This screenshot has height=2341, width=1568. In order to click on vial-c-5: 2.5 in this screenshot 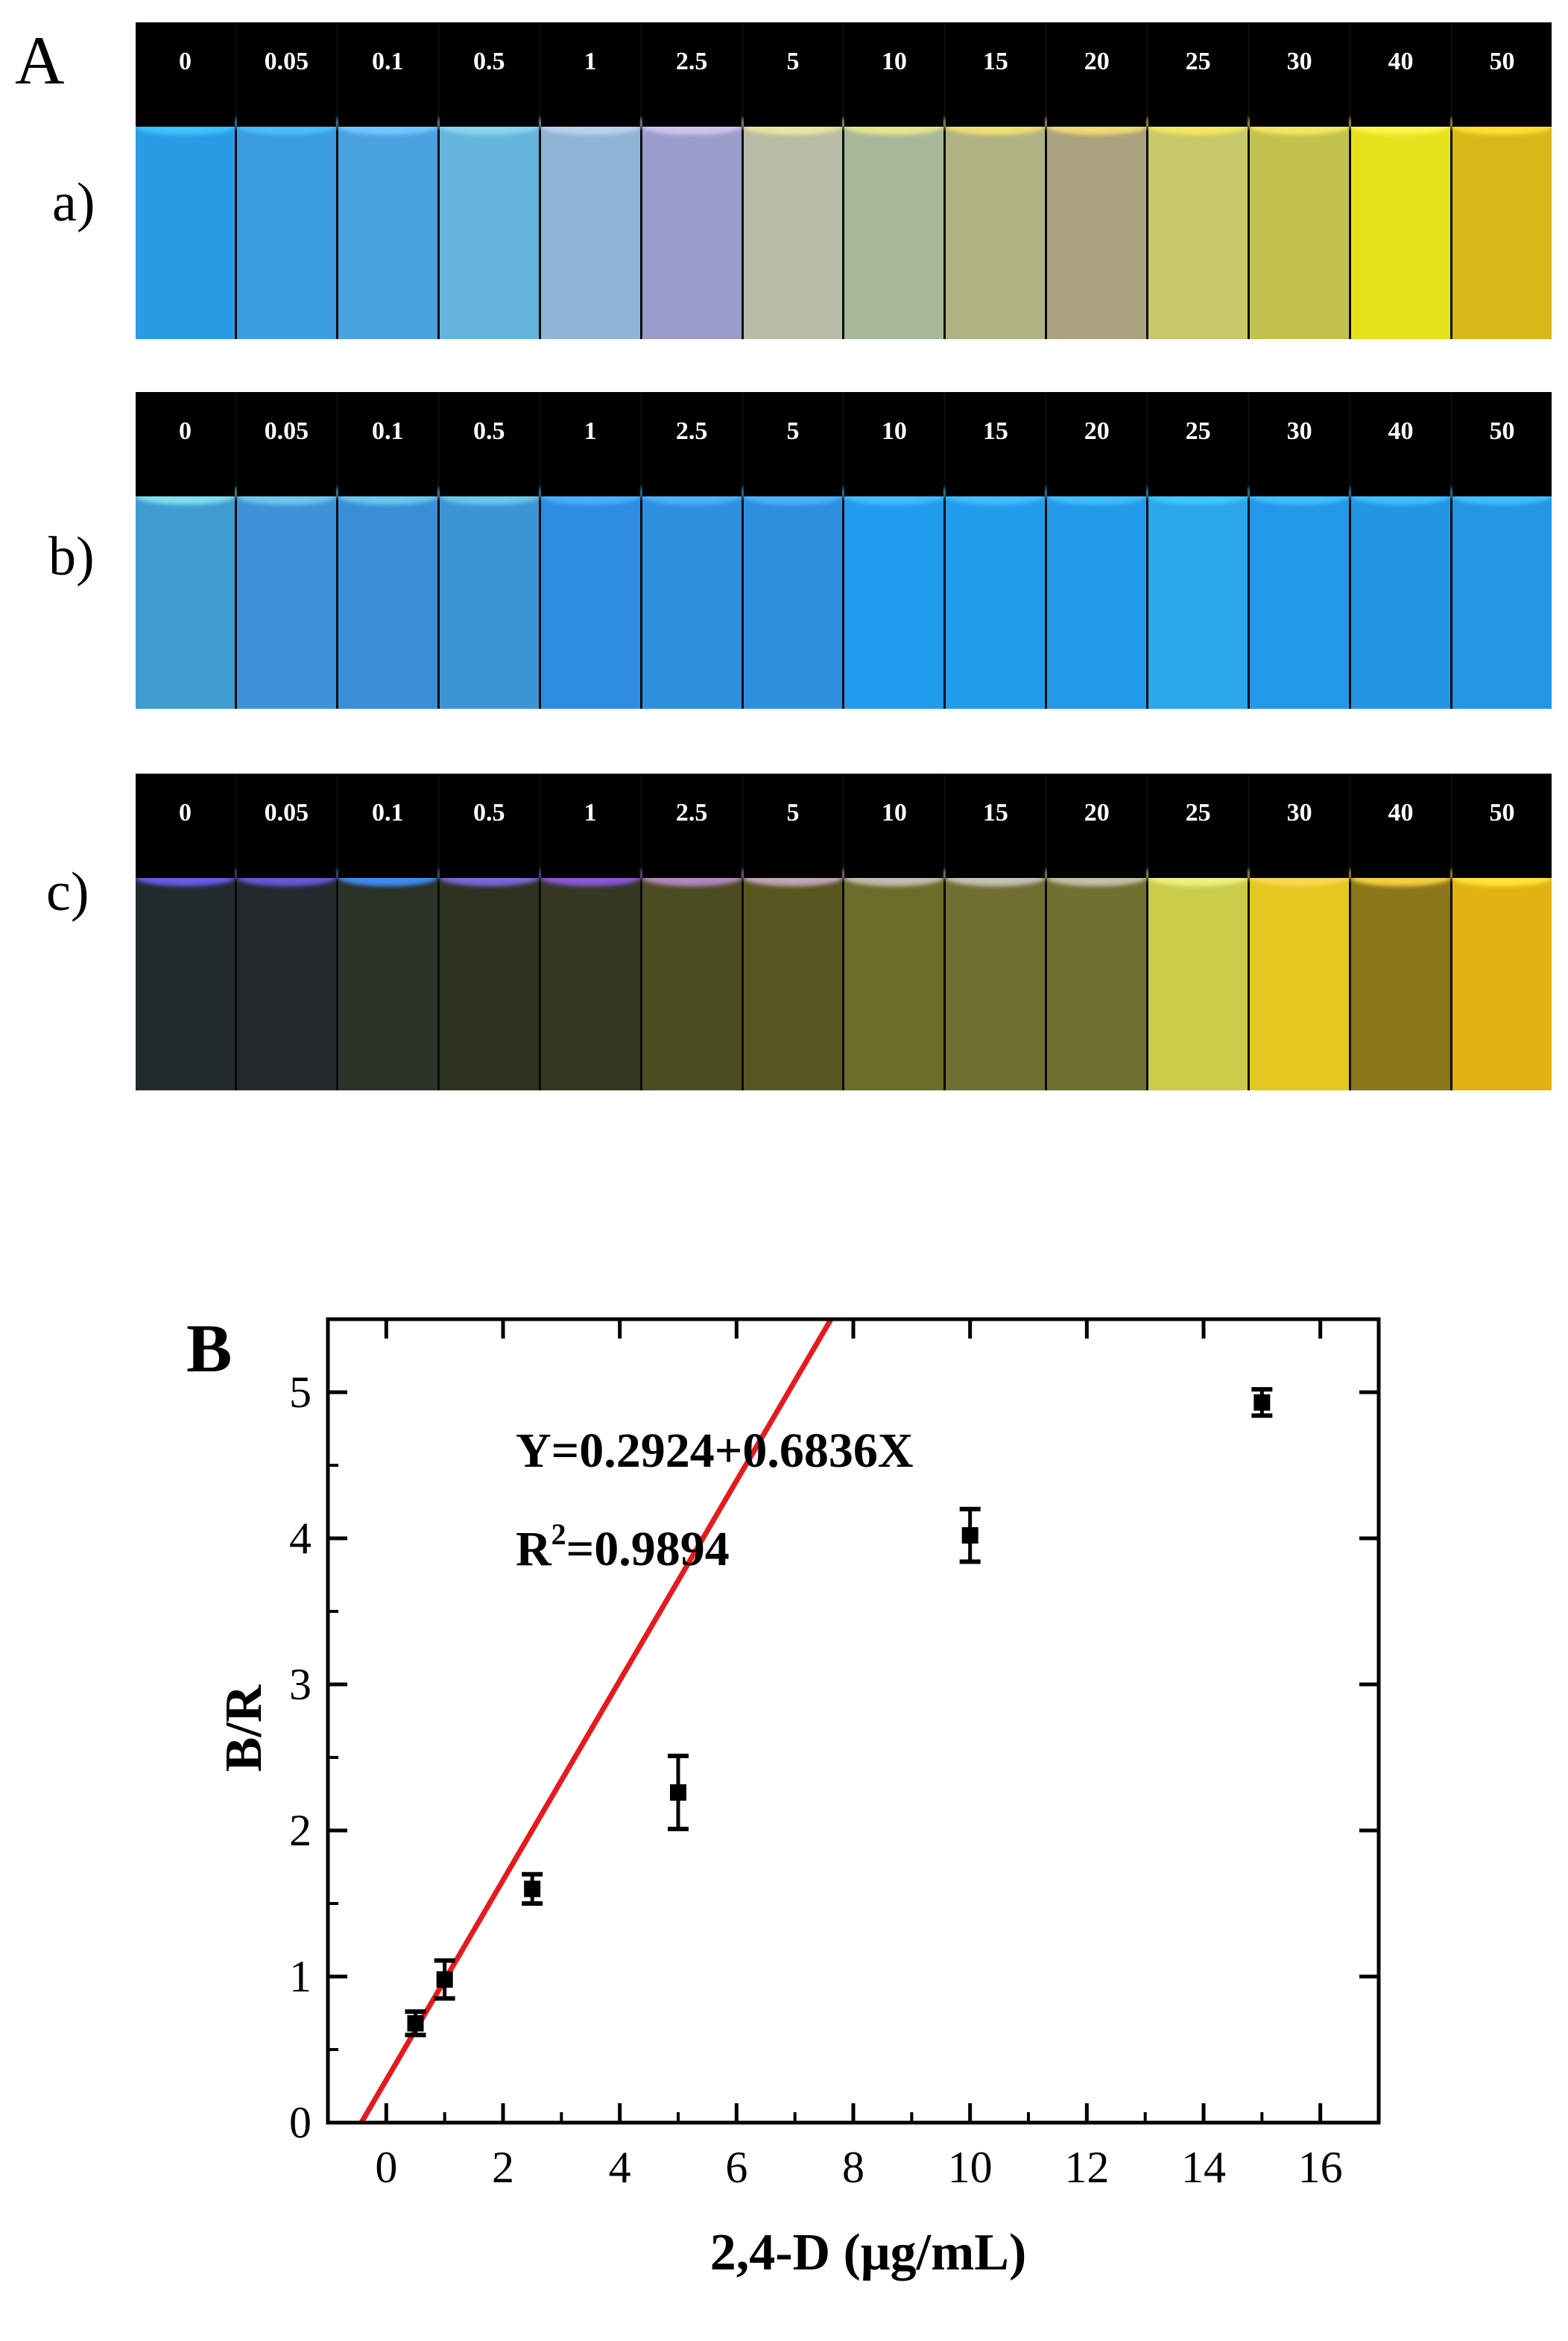, I will do `click(693, 932)`.